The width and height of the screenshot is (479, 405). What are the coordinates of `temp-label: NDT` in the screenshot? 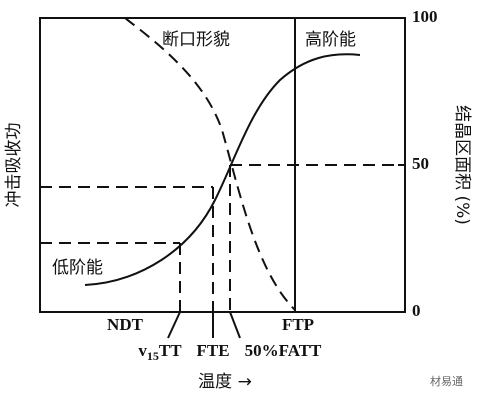 It's located at (125, 324).